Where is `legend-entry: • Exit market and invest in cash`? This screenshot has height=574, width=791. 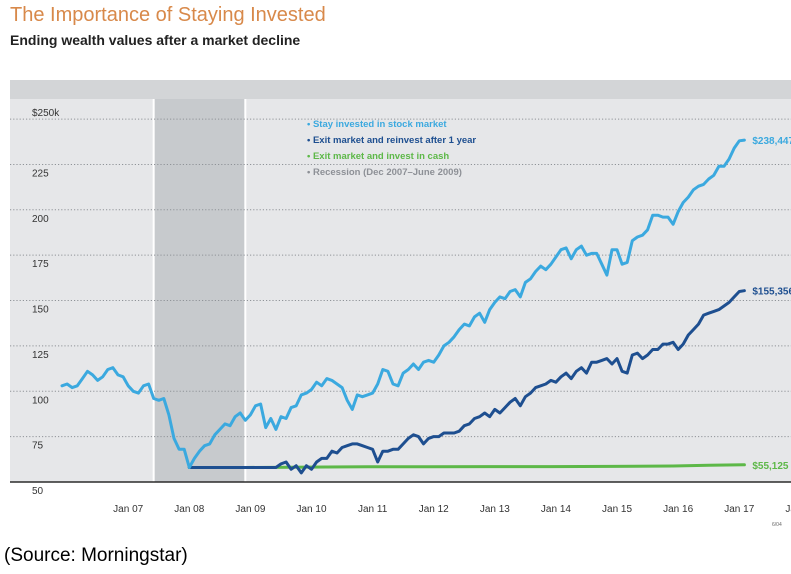 legend-entry: • Exit market and invest in cash is located at coordinates (378, 156).